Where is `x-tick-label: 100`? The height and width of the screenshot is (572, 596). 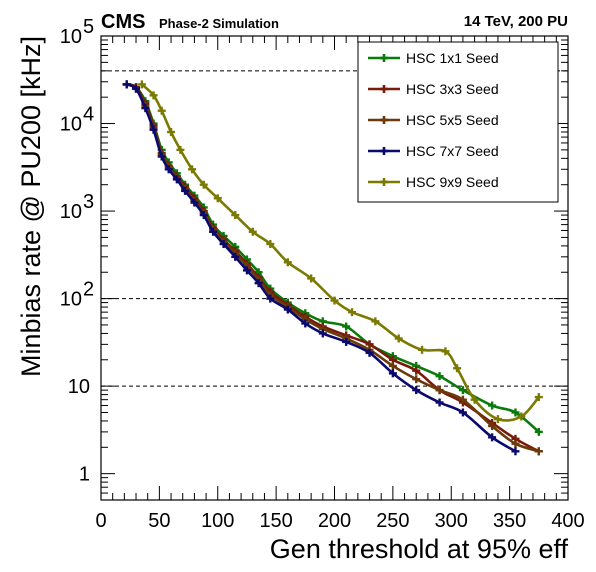 x-tick-label: 100 is located at coordinates (217, 521).